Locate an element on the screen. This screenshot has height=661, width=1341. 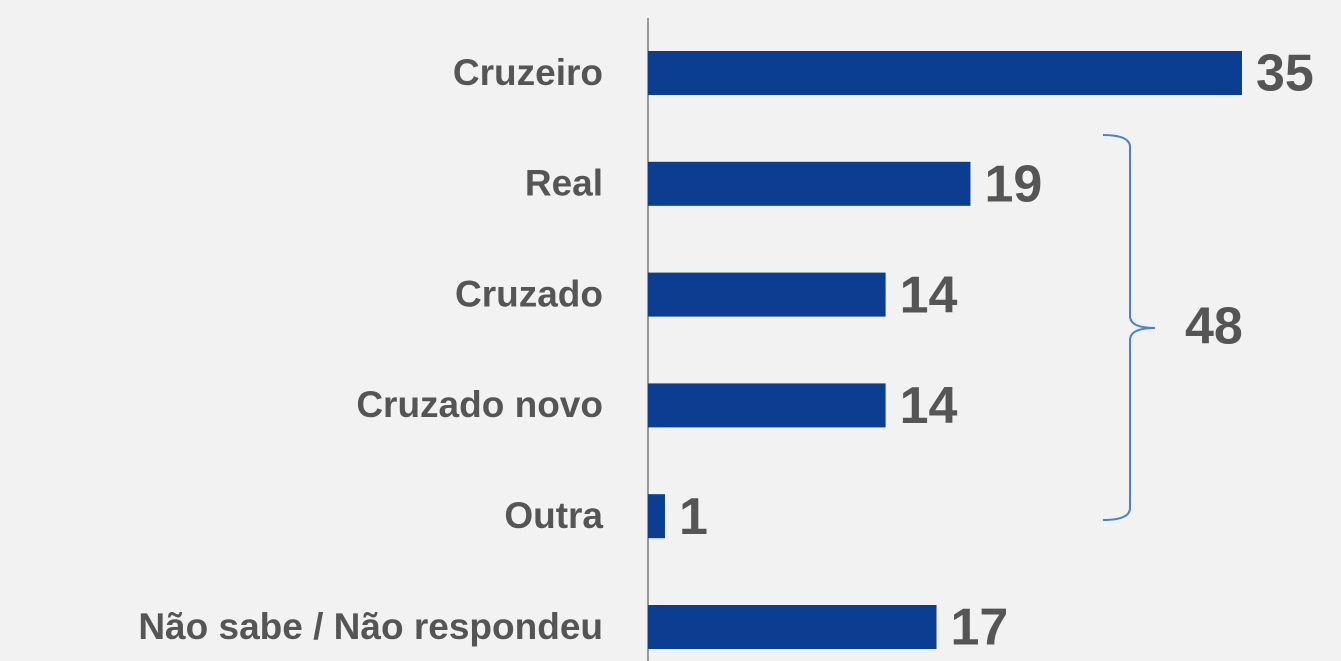
category-label: Real is located at coordinates (564, 183).